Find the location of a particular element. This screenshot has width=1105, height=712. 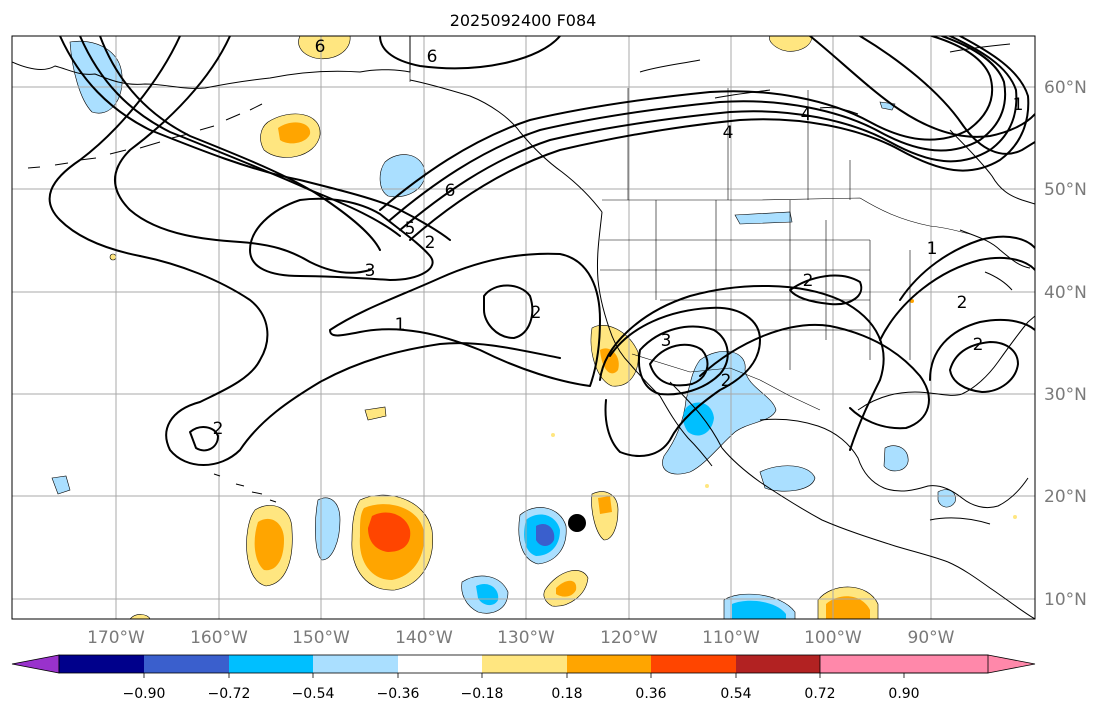

colorbar-tick-label: −0.54 is located at coordinates (313, 694).